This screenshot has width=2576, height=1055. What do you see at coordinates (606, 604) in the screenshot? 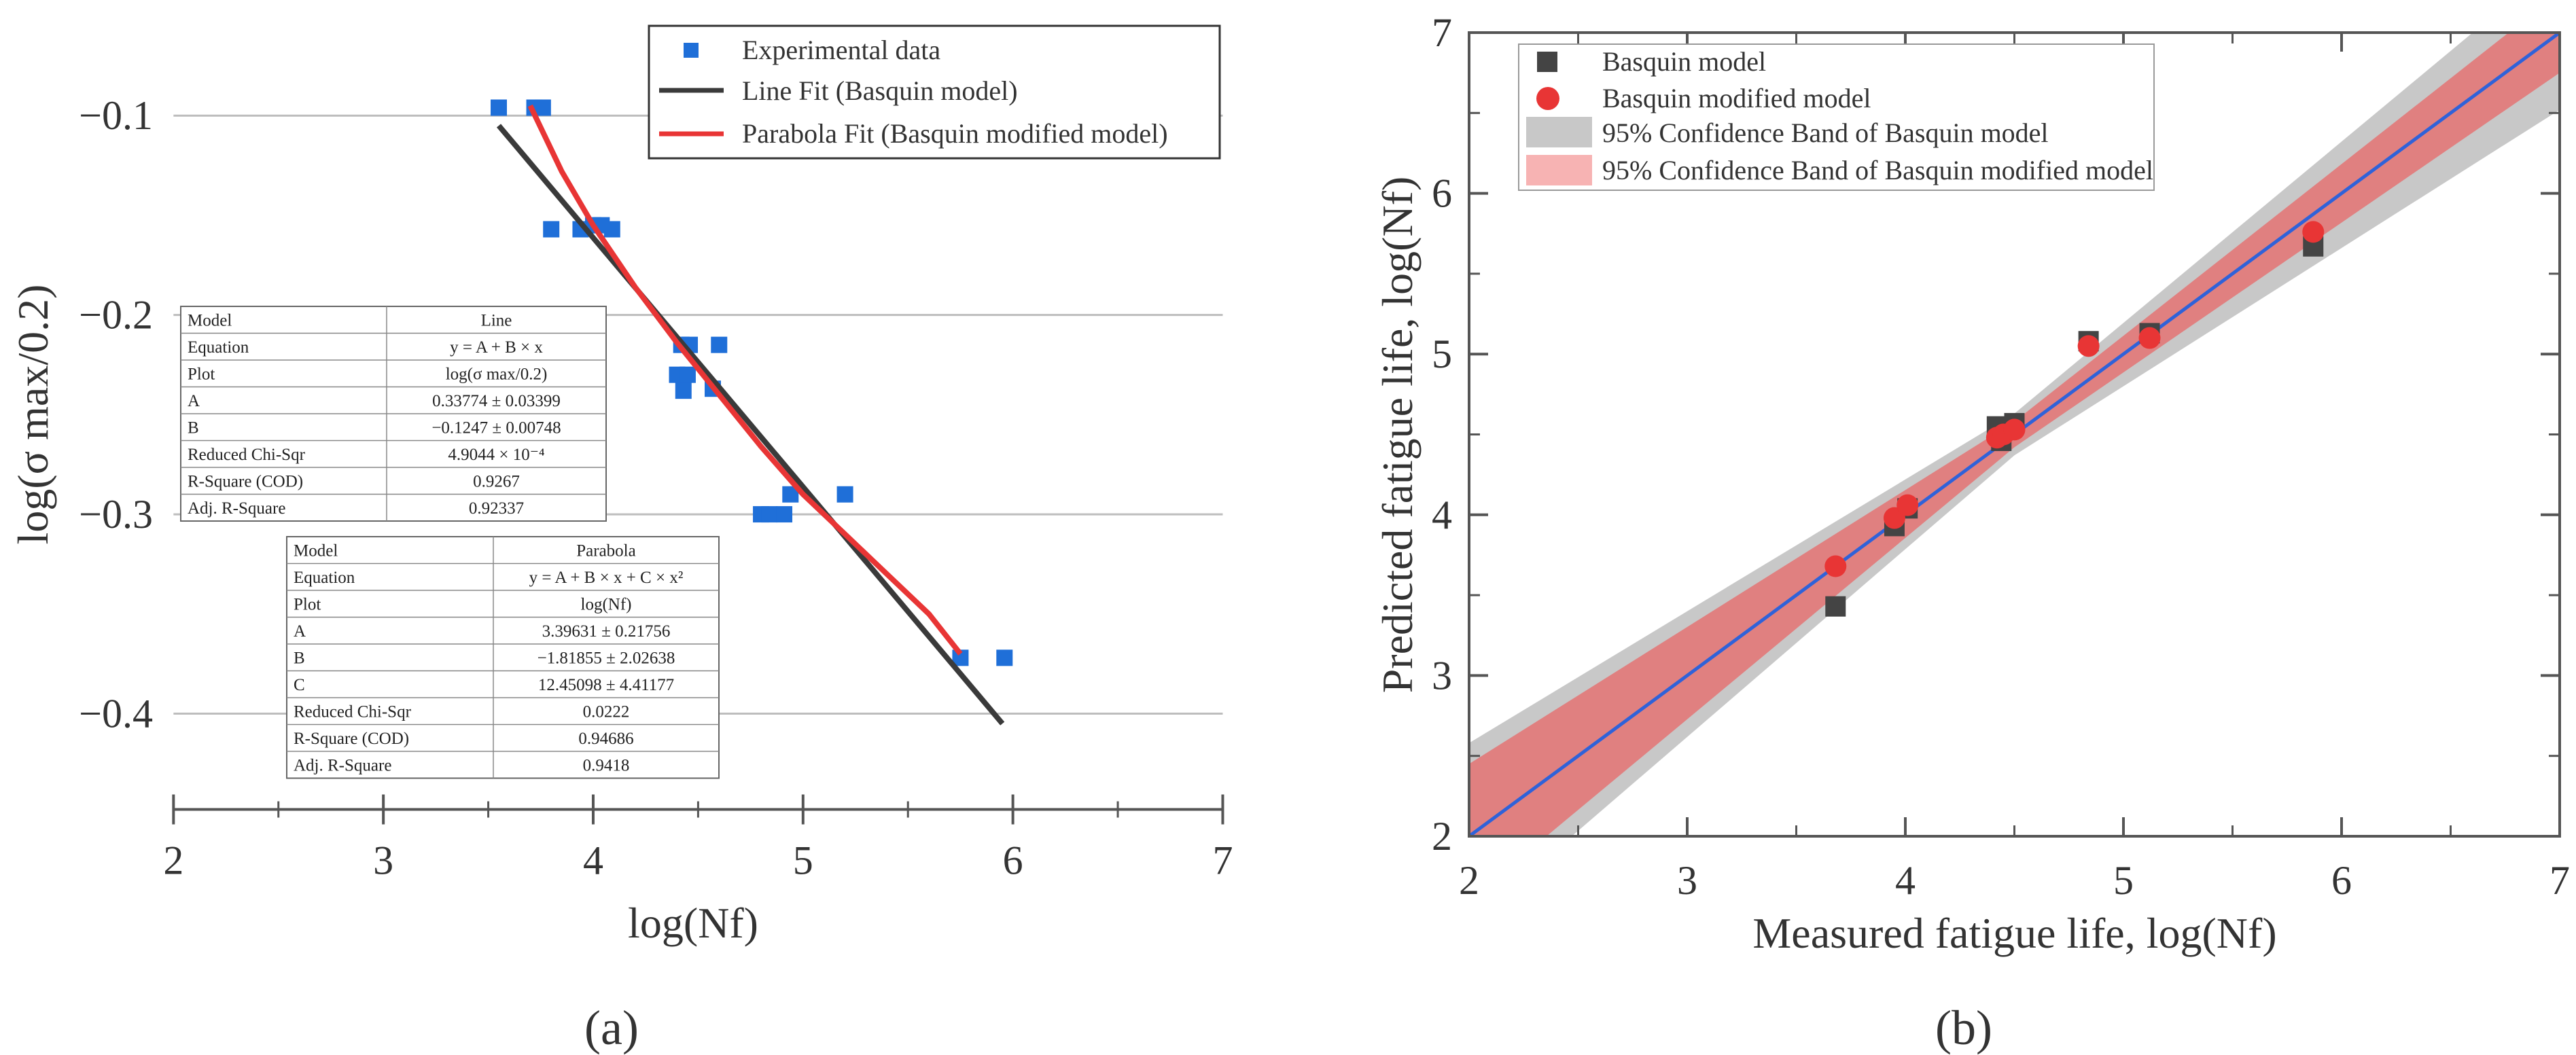
I see `table-cell-value: log(Nf)` at bounding box center [606, 604].